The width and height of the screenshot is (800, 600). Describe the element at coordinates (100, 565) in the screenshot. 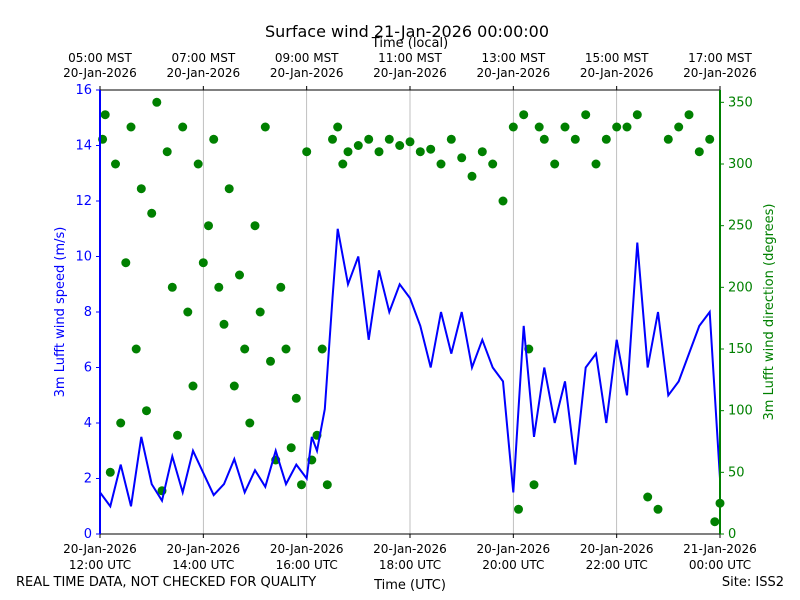

I see `x-tick-label-time: 12:00 UTC` at that location.